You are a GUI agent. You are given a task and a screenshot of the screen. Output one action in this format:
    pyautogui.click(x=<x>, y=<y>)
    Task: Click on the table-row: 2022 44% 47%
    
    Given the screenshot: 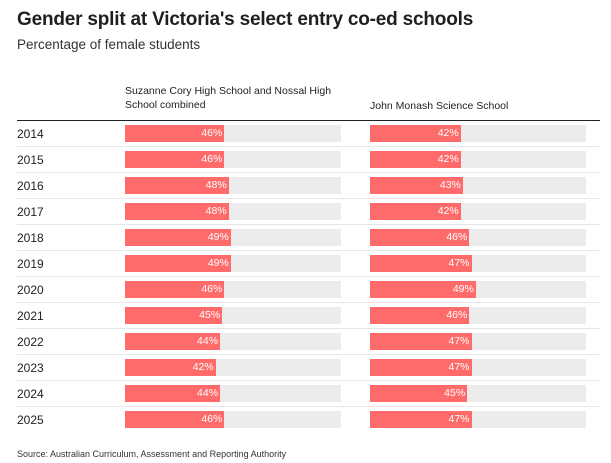 What is the action you would take?
    pyautogui.click(x=308, y=342)
    